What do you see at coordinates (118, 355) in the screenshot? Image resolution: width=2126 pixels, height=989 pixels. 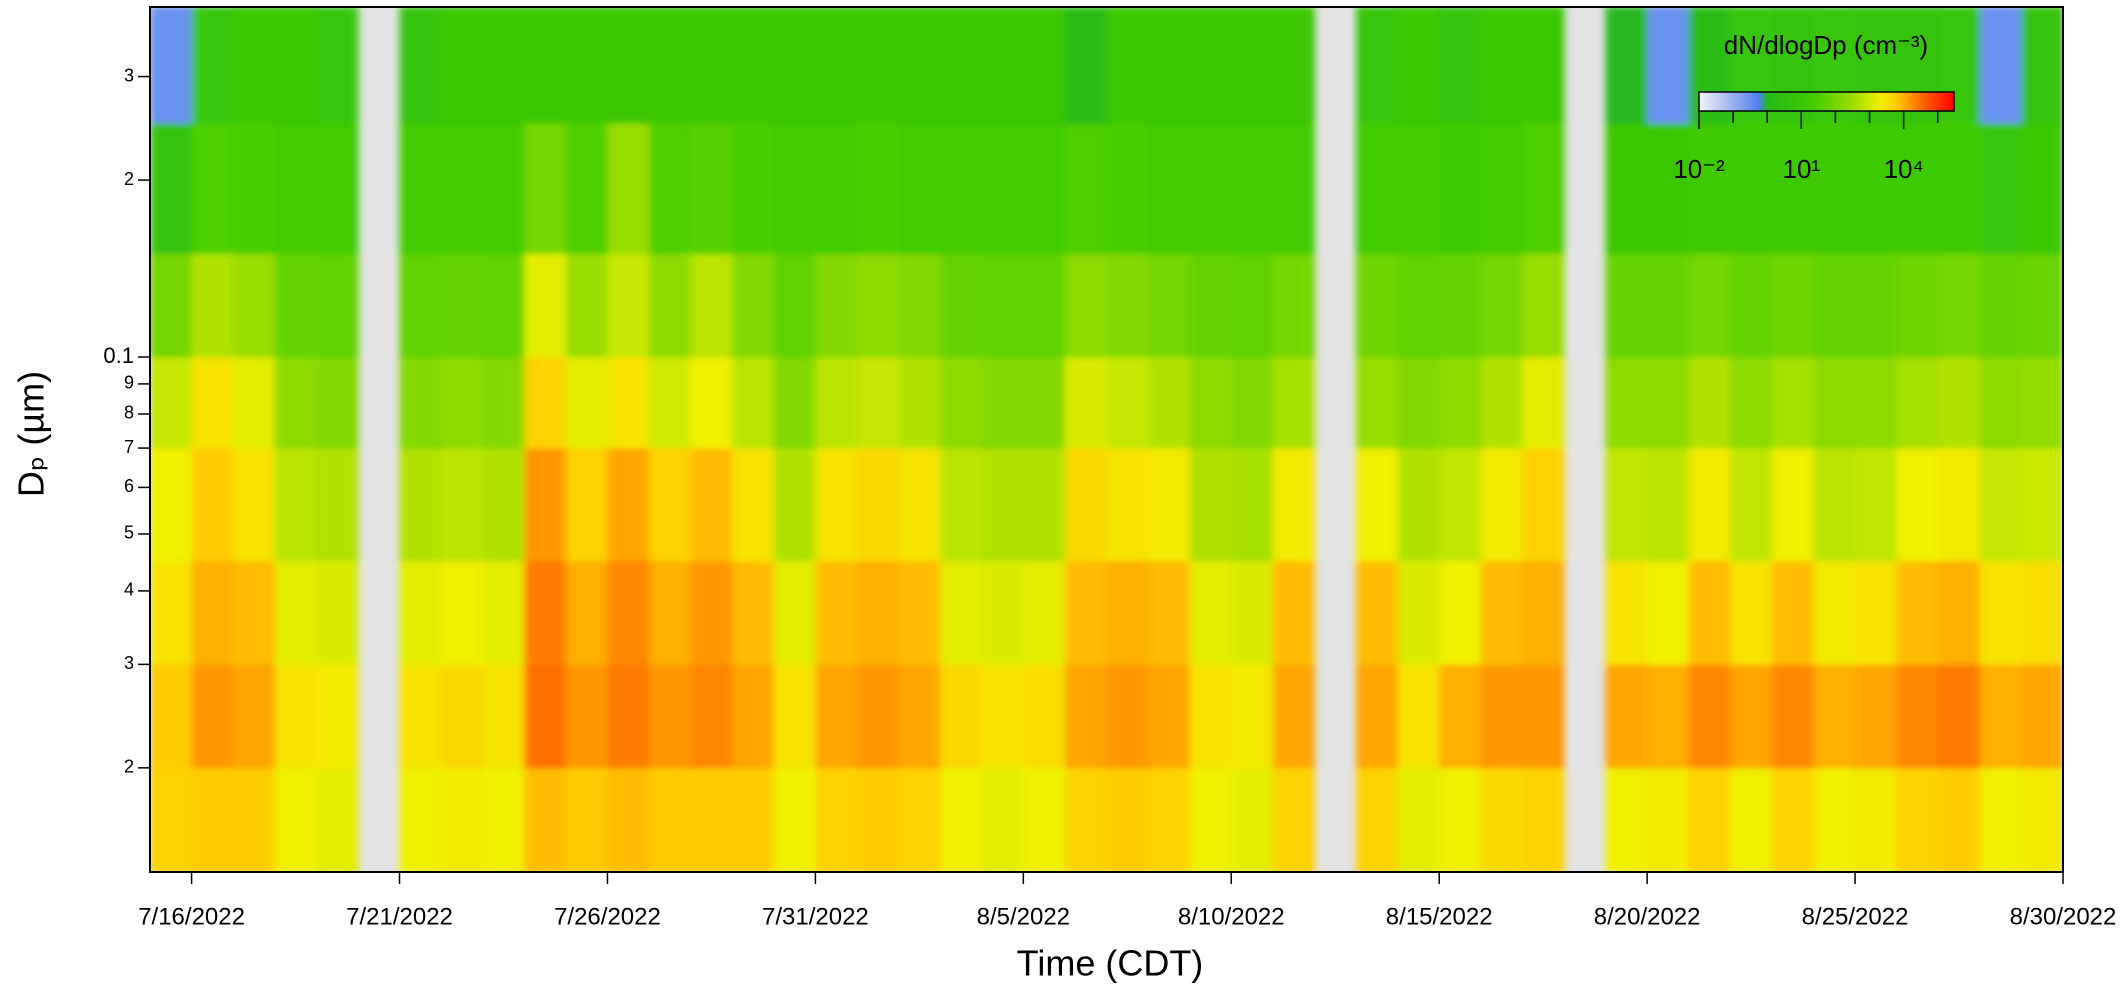 I see `y-tick-label: 0.1` at bounding box center [118, 355].